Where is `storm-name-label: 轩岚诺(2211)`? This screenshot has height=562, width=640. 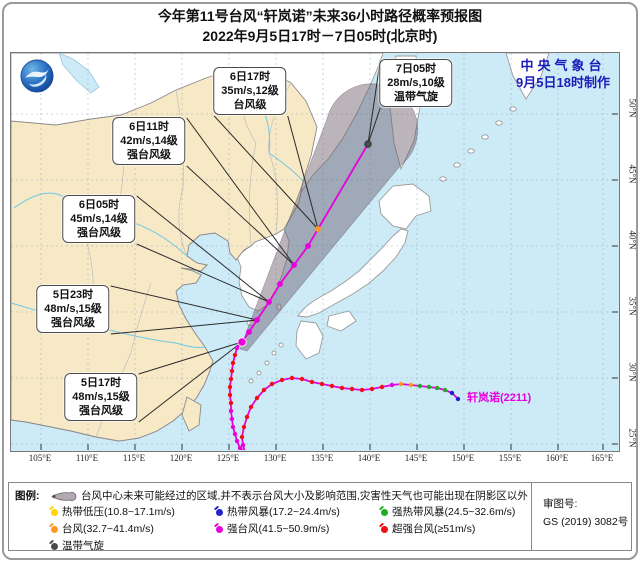
storm-name-label: 轩岚诺(2211) is located at coordinates (499, 398).